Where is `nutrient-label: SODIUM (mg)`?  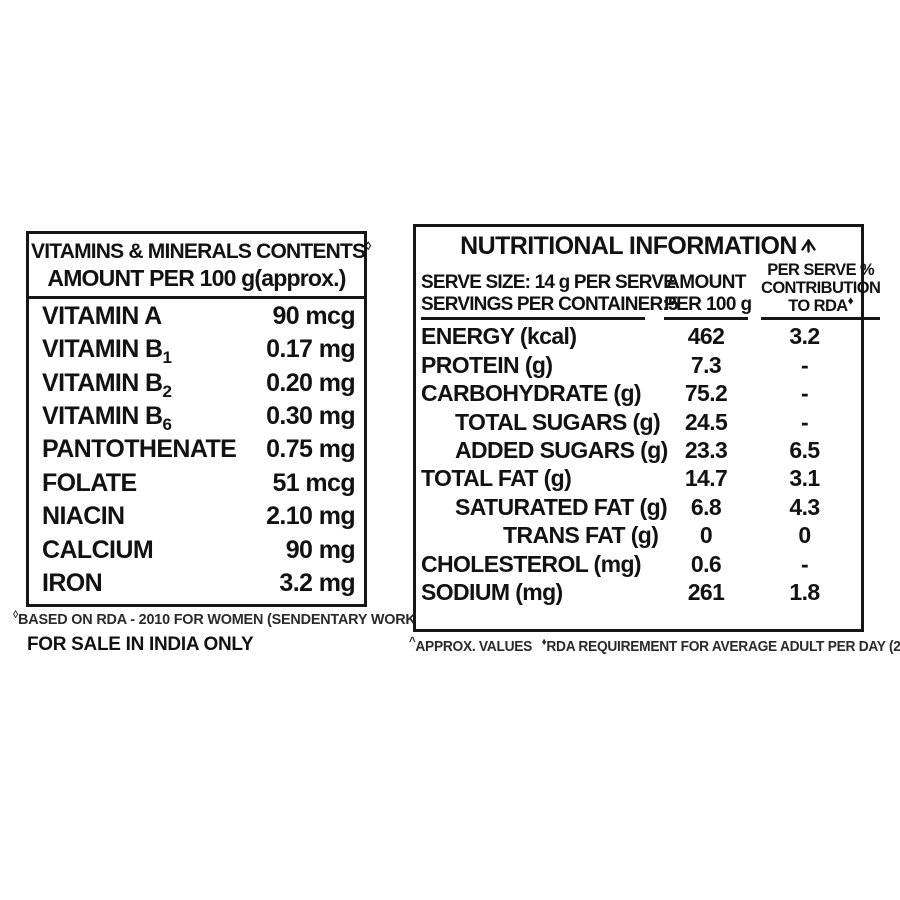 nutrient-label: SODIUM (mg) is located at coordinates (492, 591).